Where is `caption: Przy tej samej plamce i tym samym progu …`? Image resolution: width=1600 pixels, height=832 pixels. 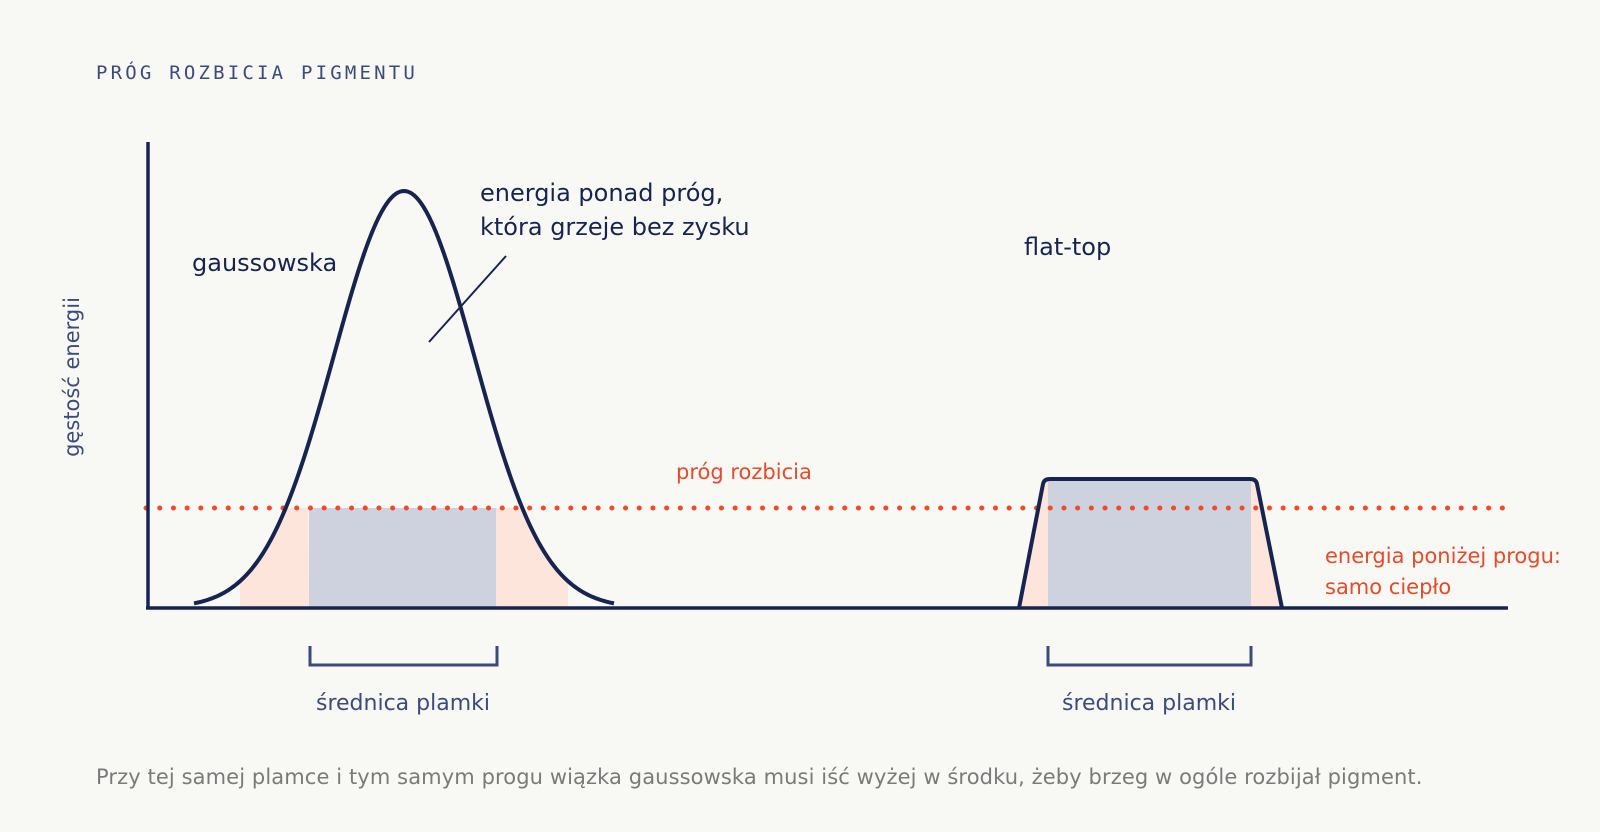 caption: Przy tej samej plamce i tym samym progu … is located at coordinates (759, 777).